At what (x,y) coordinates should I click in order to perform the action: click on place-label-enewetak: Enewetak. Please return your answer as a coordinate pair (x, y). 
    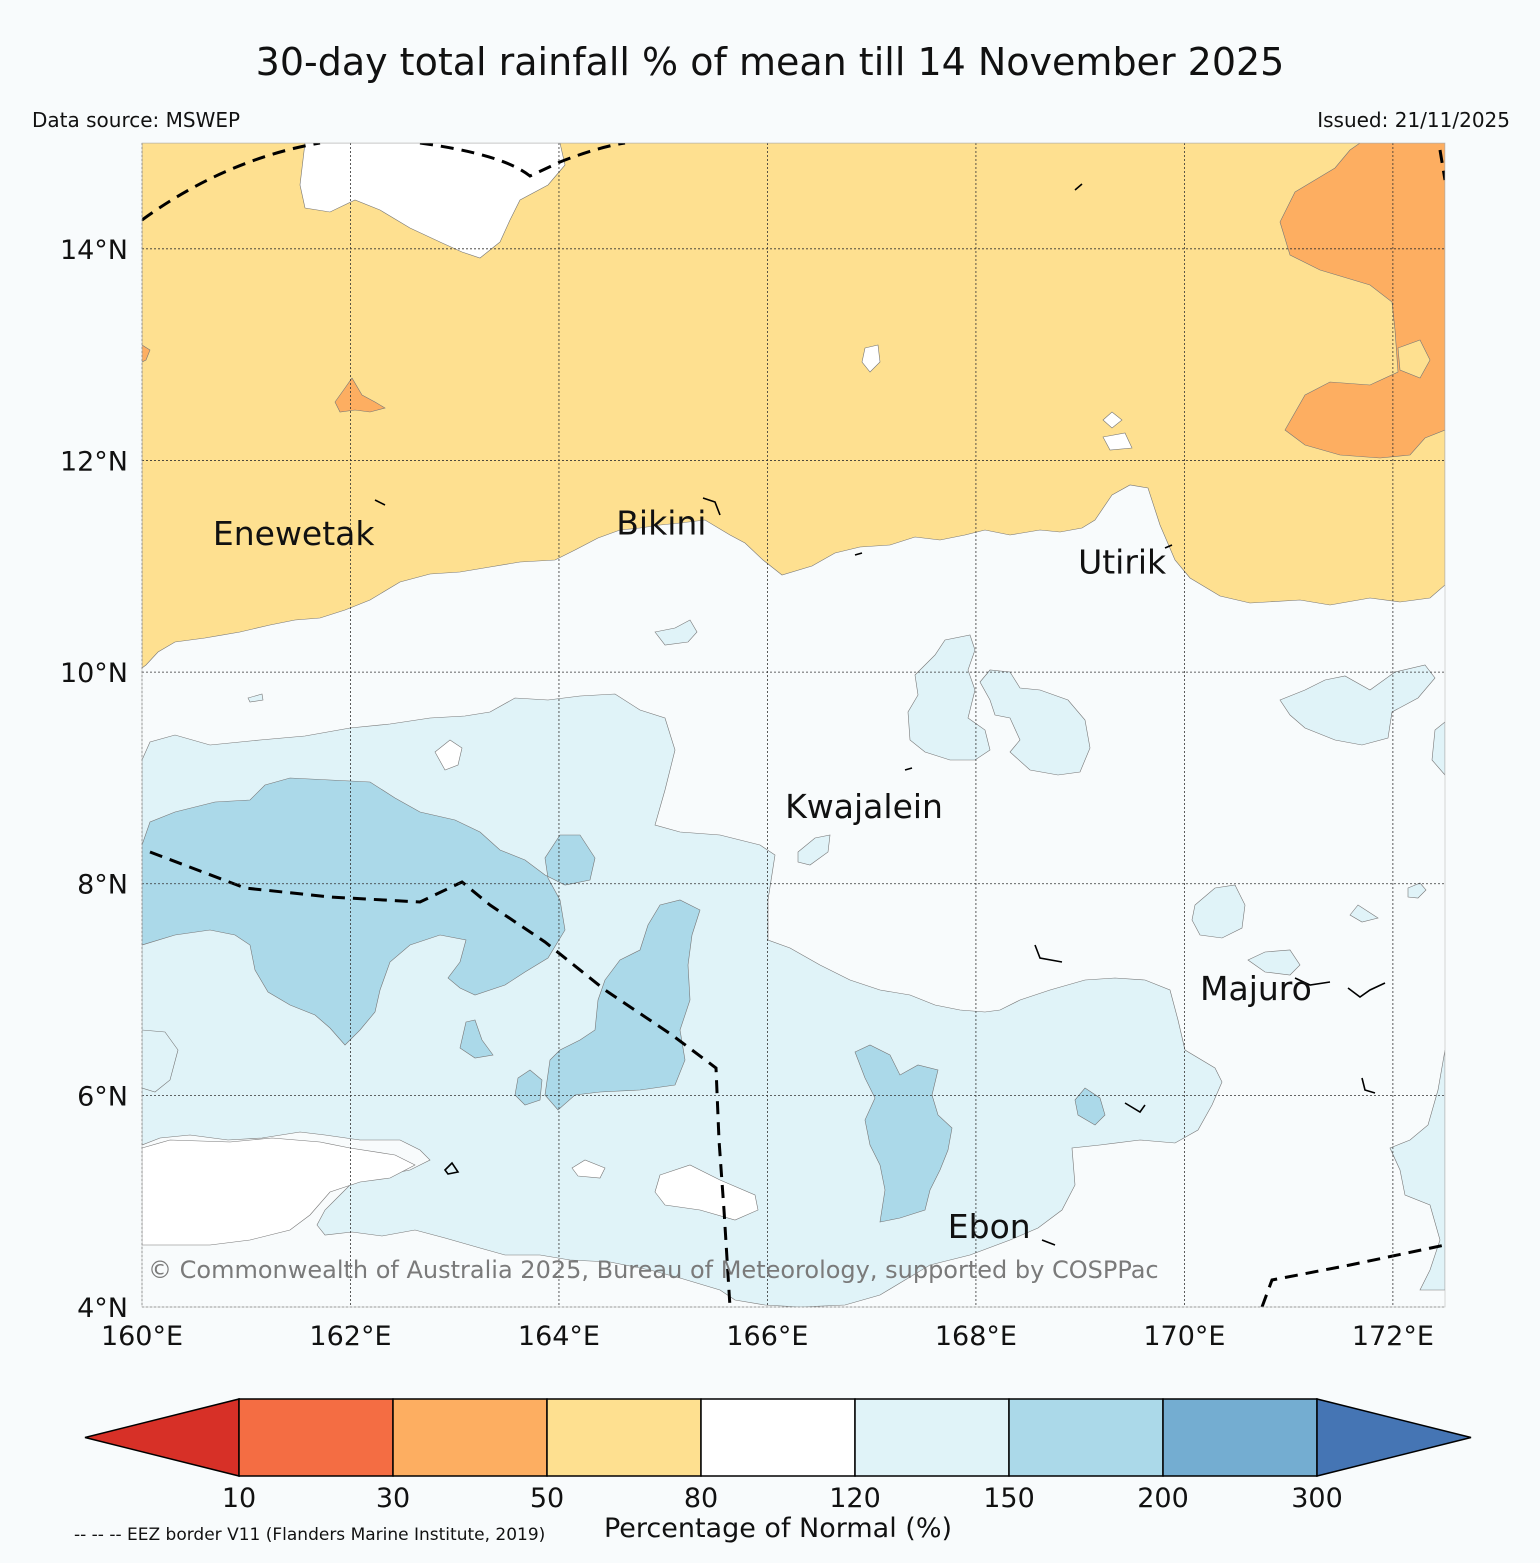
    Looking at the image, I should click on (294, 533).